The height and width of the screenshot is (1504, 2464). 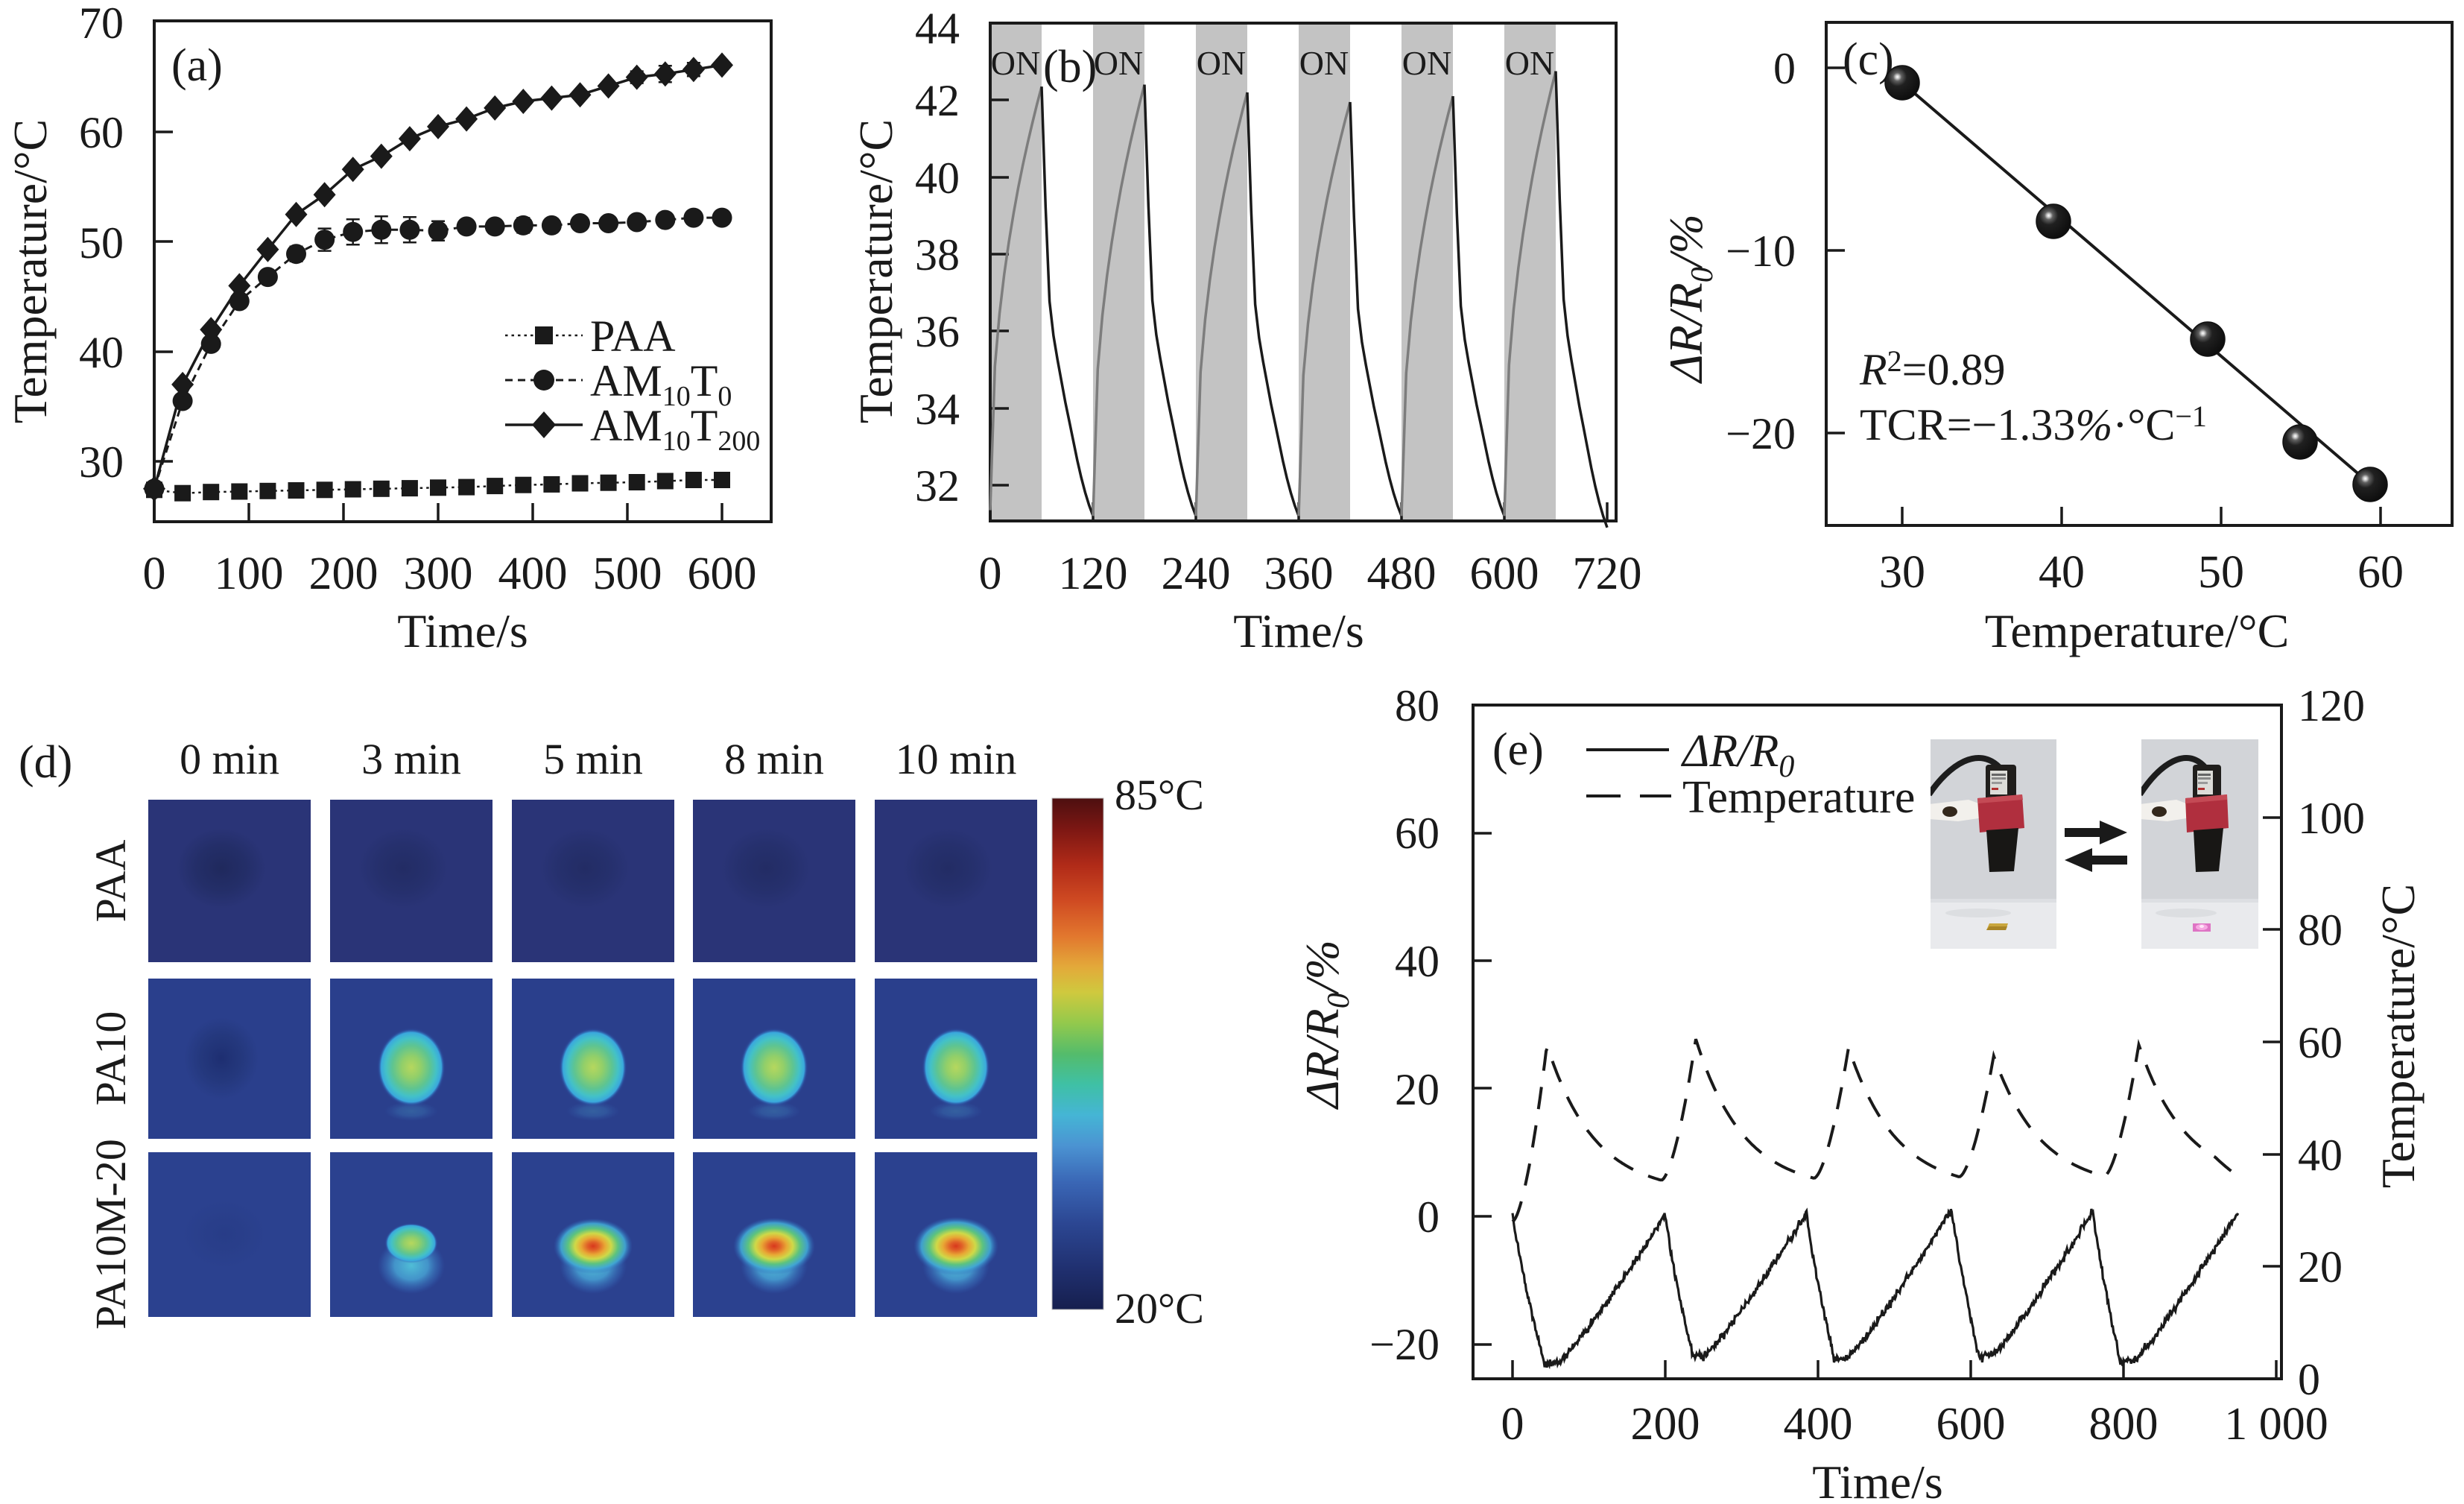 What do you see at coordinates (627, 574) in the screenshot?
I see `svg-text: 500` at bounding box center [627, 574].